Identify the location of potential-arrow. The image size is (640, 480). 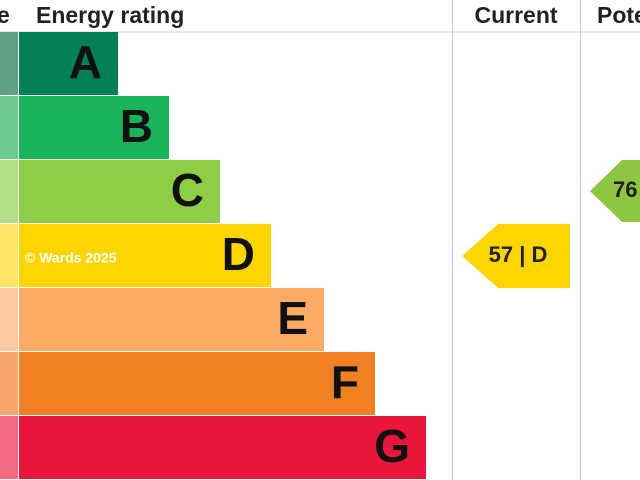
(615, 191).